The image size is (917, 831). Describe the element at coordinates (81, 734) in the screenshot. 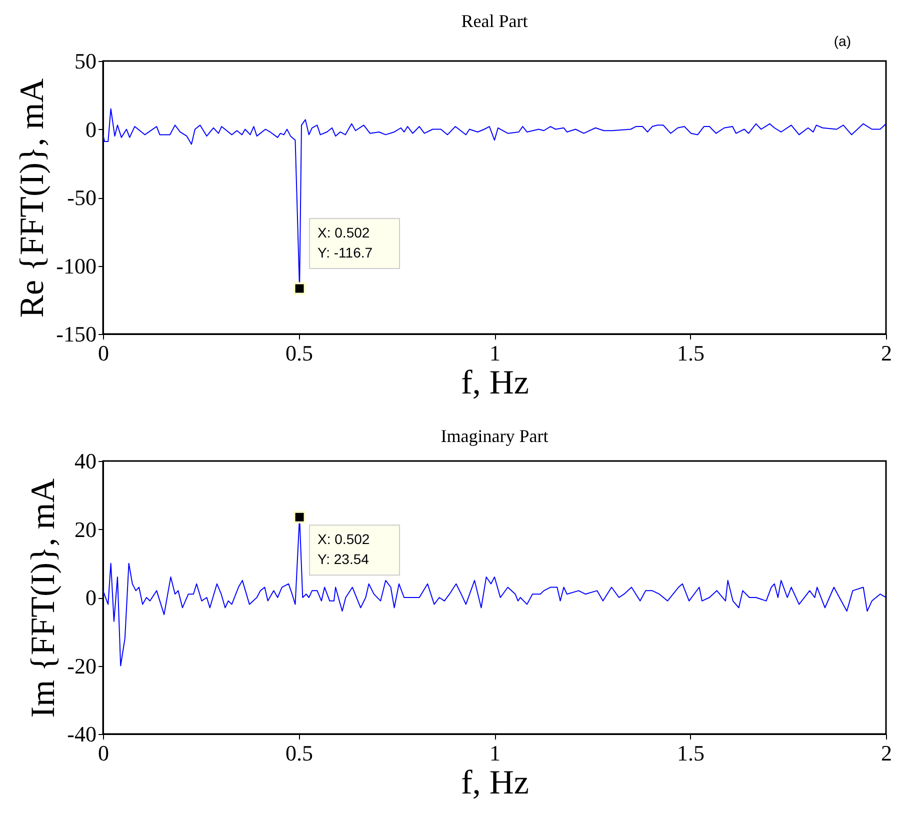

I see `y-tick-label: -40` at that location.